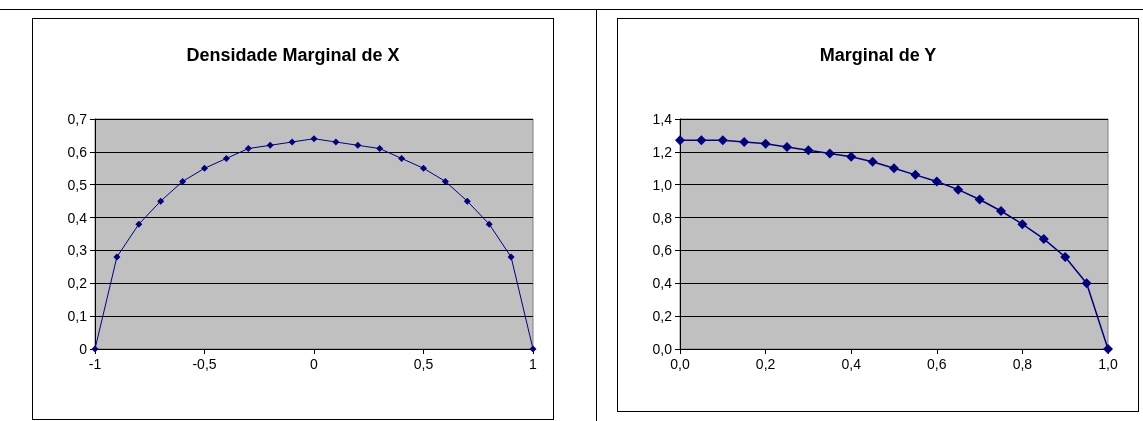 This screenshot has width=1143, height=421. What do you see at coordinates (662, 184) in the screenshot?
I see `y-tick-label: 1,0` at bounding box center [662, 184].